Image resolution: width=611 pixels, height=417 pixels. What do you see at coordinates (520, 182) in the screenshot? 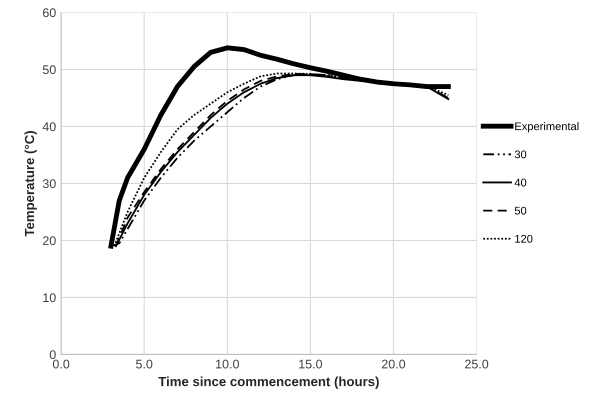
I see `legend-label: 40` at bounding box center [520, 182].